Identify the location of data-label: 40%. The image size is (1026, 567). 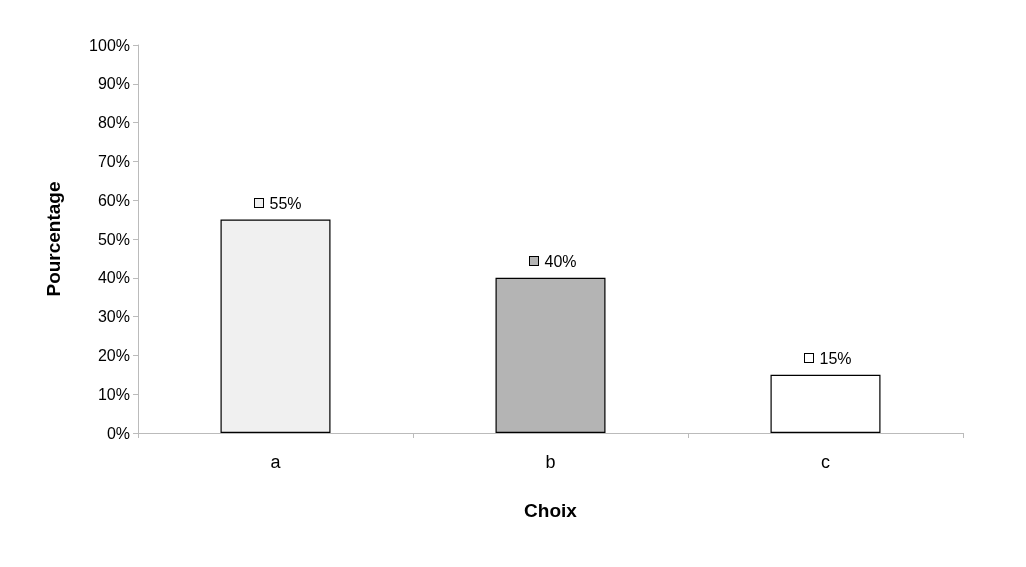
(560, 262).